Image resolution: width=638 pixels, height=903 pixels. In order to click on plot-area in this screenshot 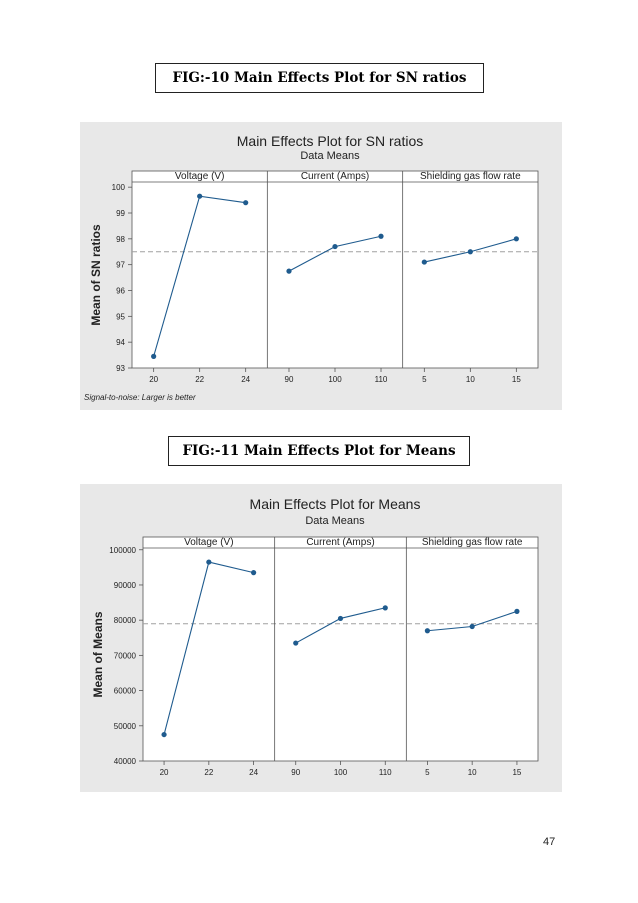, I will do `click(335, 269)`.